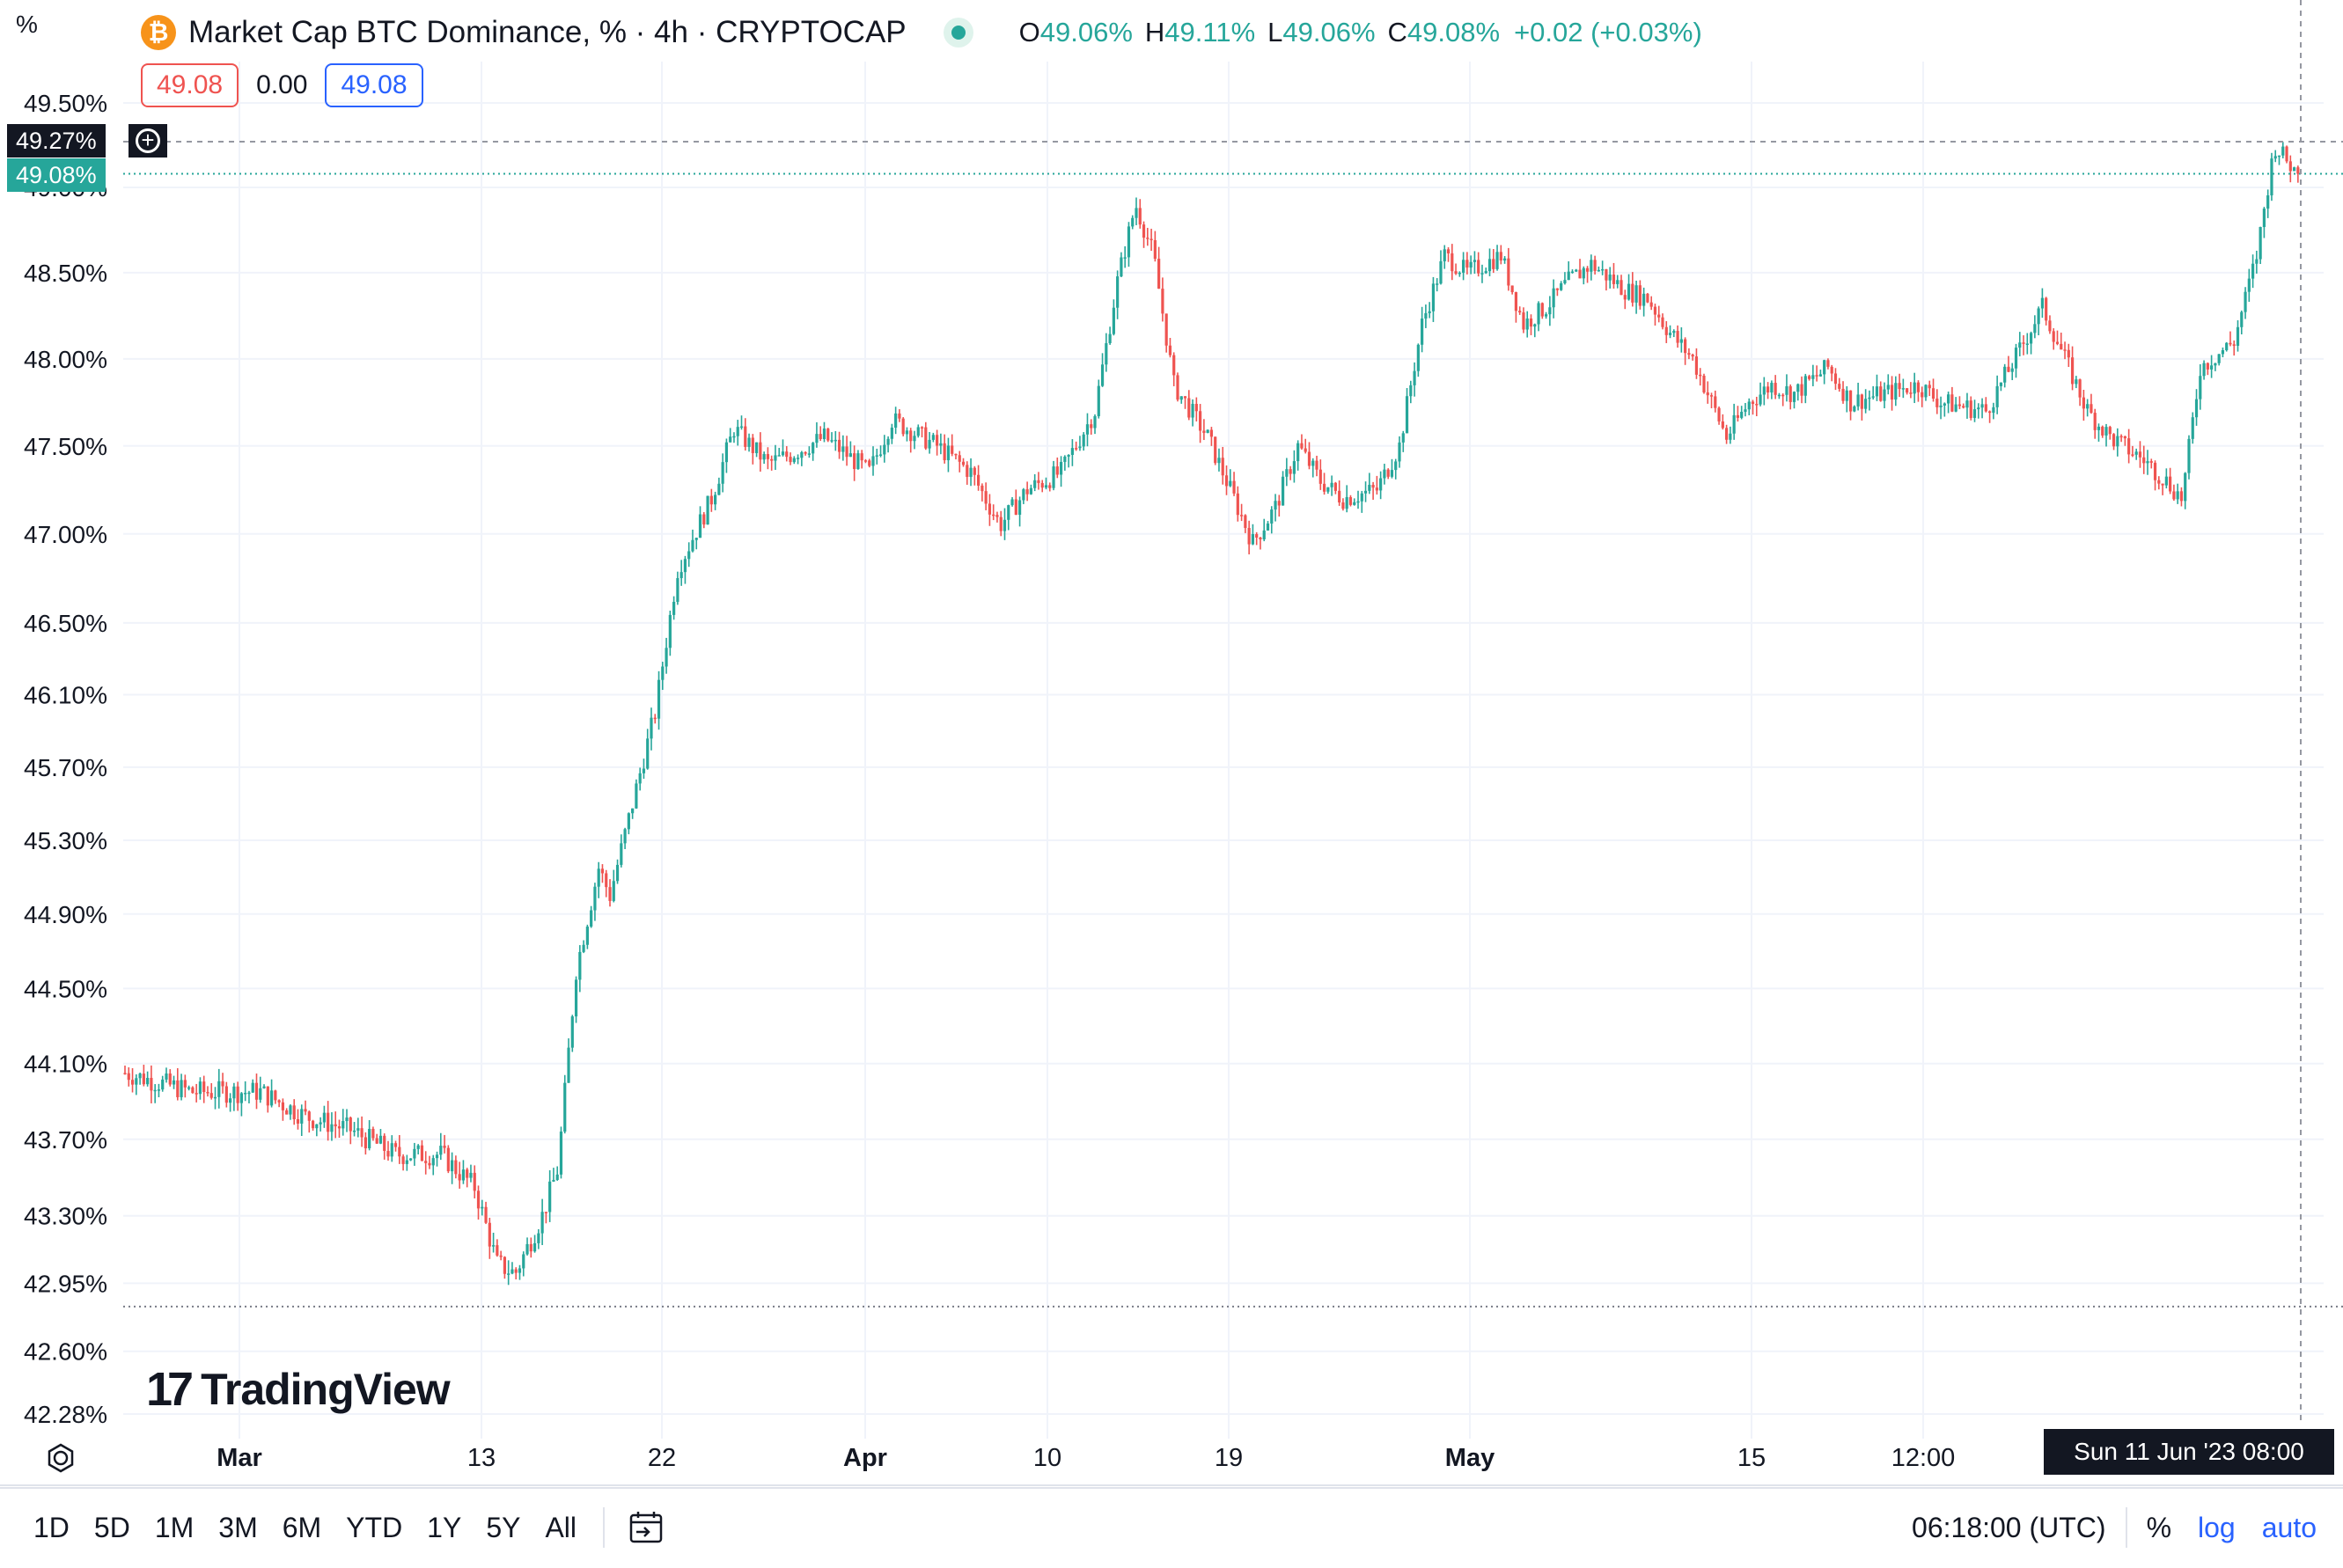 The width and height of the screenshot is (2343, 1568). I want to click on y-tick-label: 45.70%, so click(65, 768).